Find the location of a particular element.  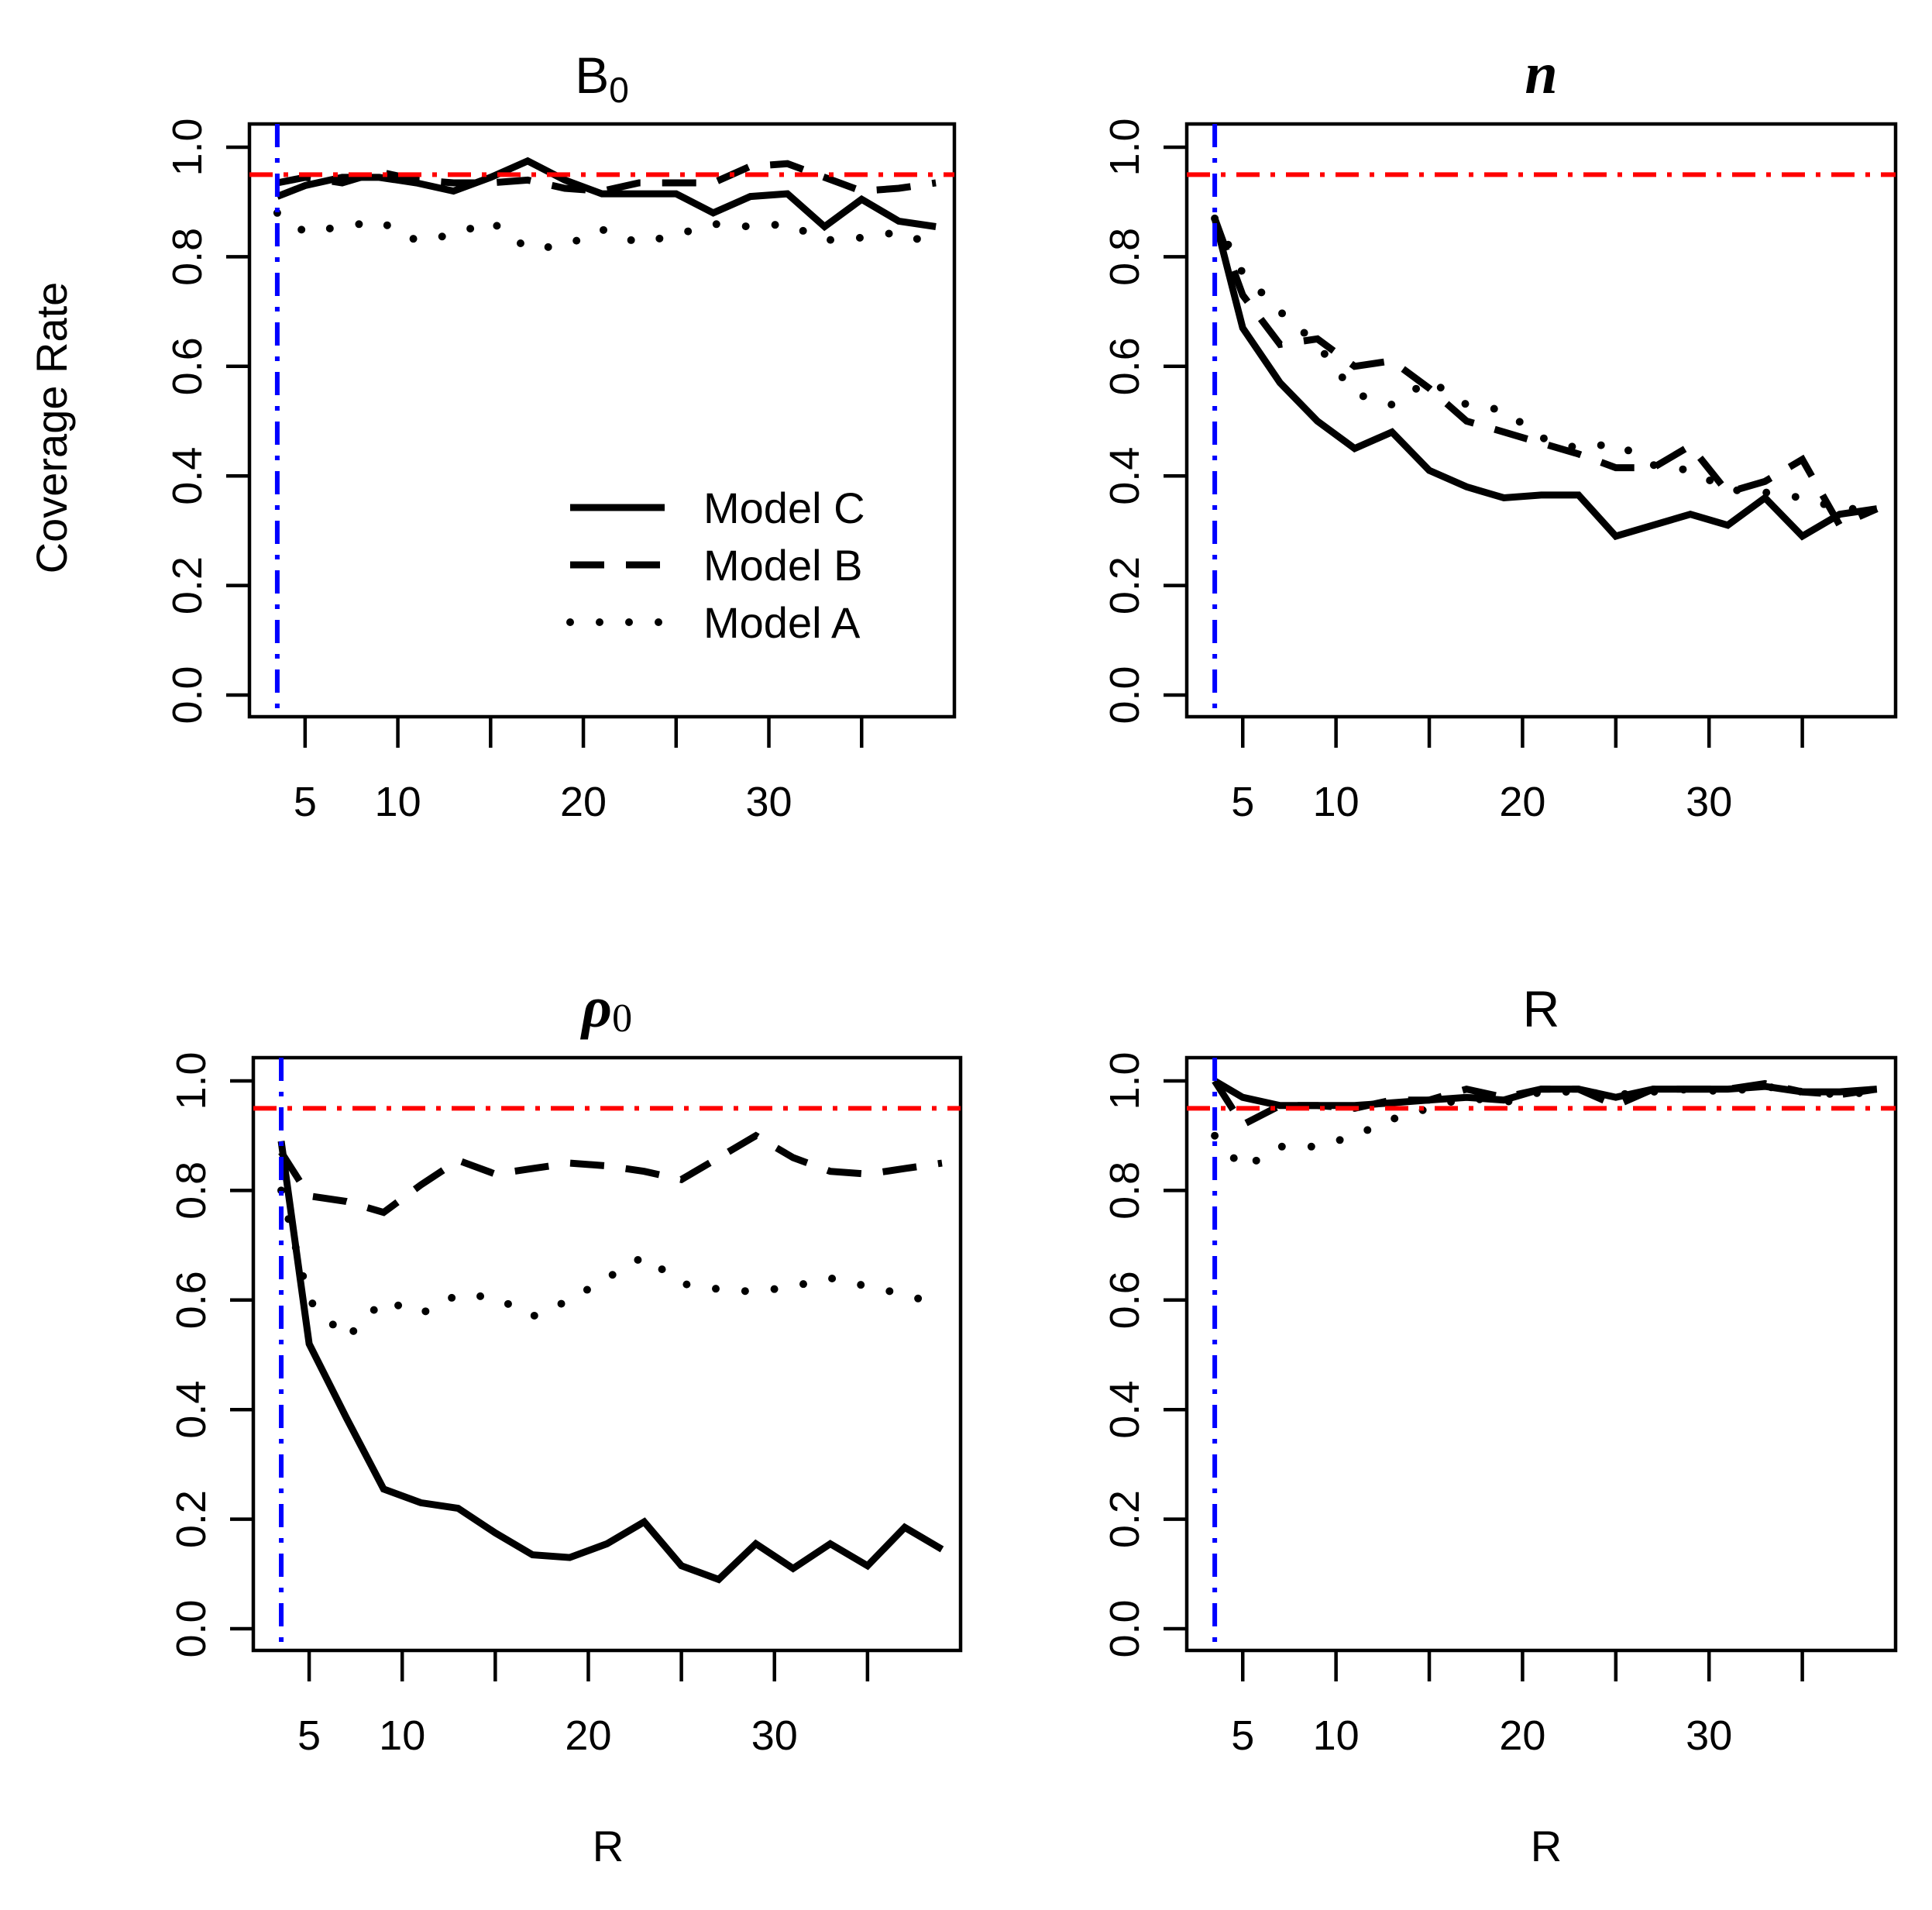

legend: Model C Model B Model A is located at coordinates (716, 565).